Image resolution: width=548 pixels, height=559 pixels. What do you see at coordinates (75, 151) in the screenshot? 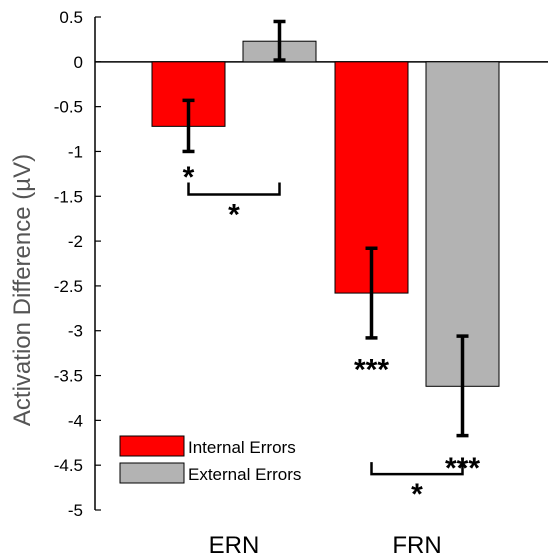
I see `y-tick-label: -1` at bounding box center [75, 151].